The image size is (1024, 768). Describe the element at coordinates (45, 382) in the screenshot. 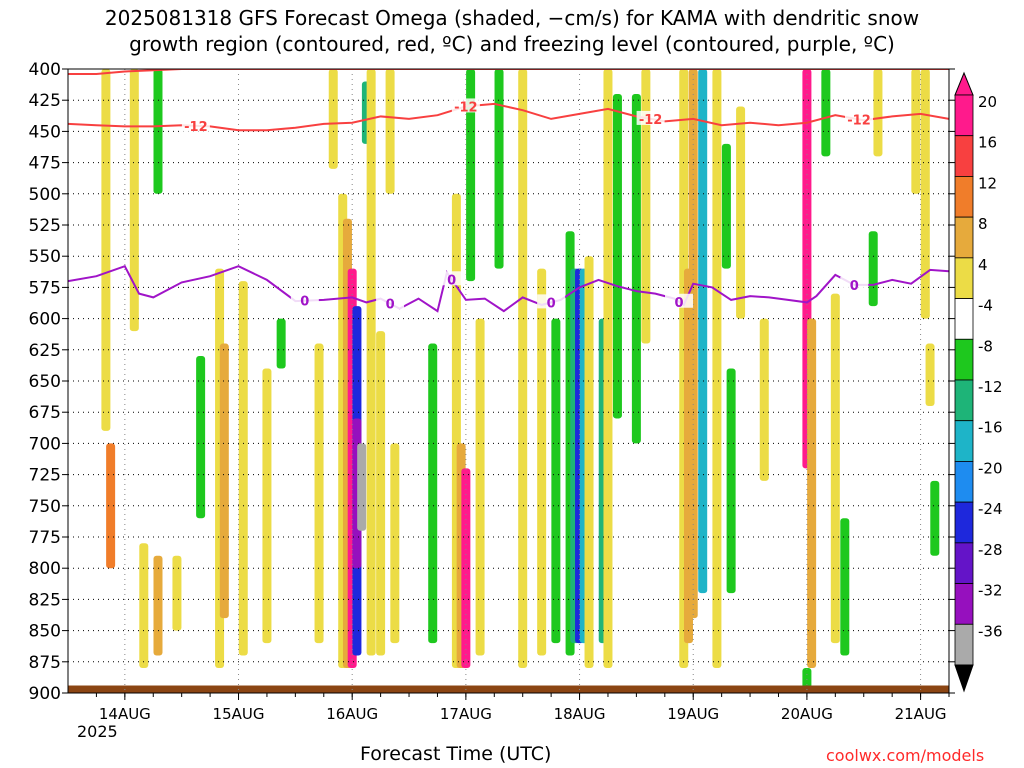

I see `y-tick-label: 650` at that location.